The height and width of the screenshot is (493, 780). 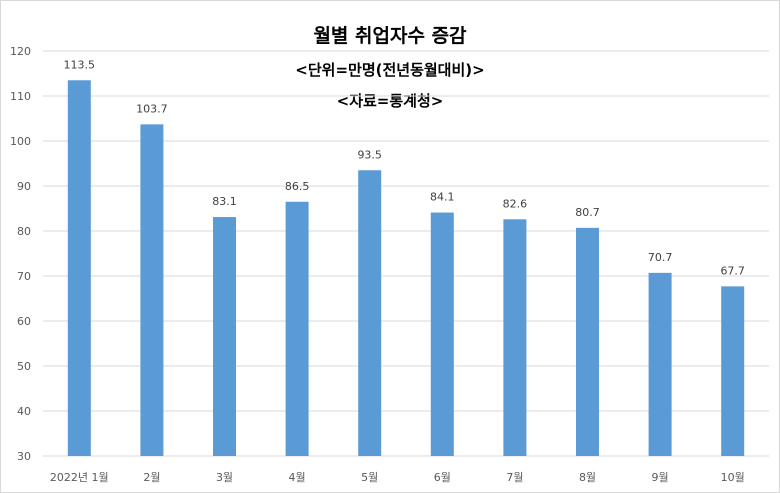 What do you see at coordinates (297, 186) in the screenshot?
I see `data-label-4: 86.5` at bounding box center [297, 186].